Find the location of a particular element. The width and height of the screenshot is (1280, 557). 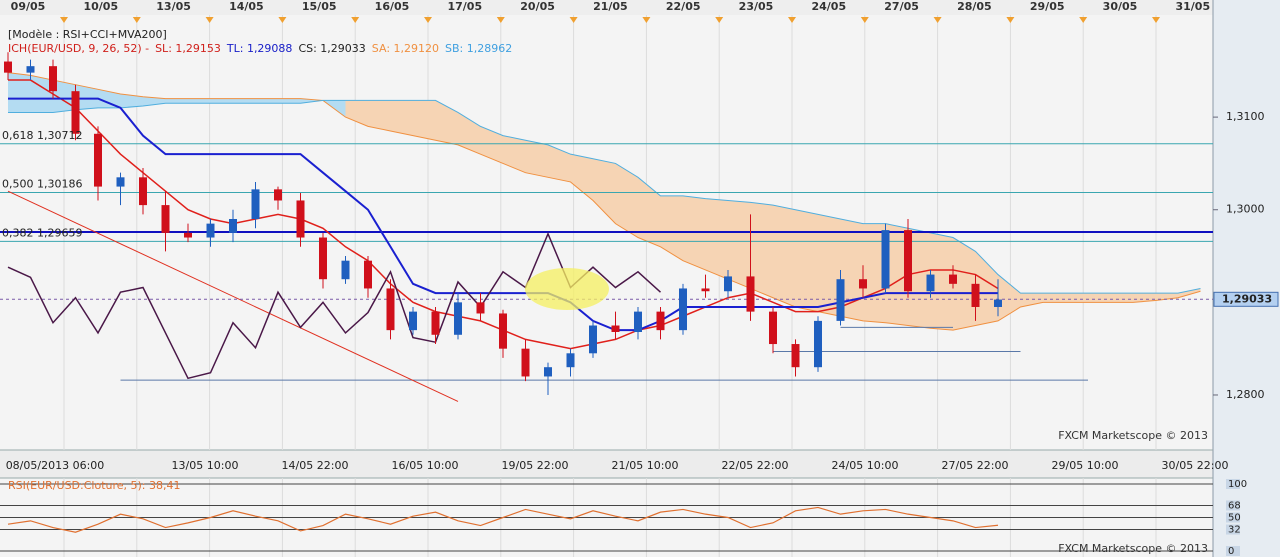

fib-label: 0,382 1,29659 is located at coordinates (42, 232).